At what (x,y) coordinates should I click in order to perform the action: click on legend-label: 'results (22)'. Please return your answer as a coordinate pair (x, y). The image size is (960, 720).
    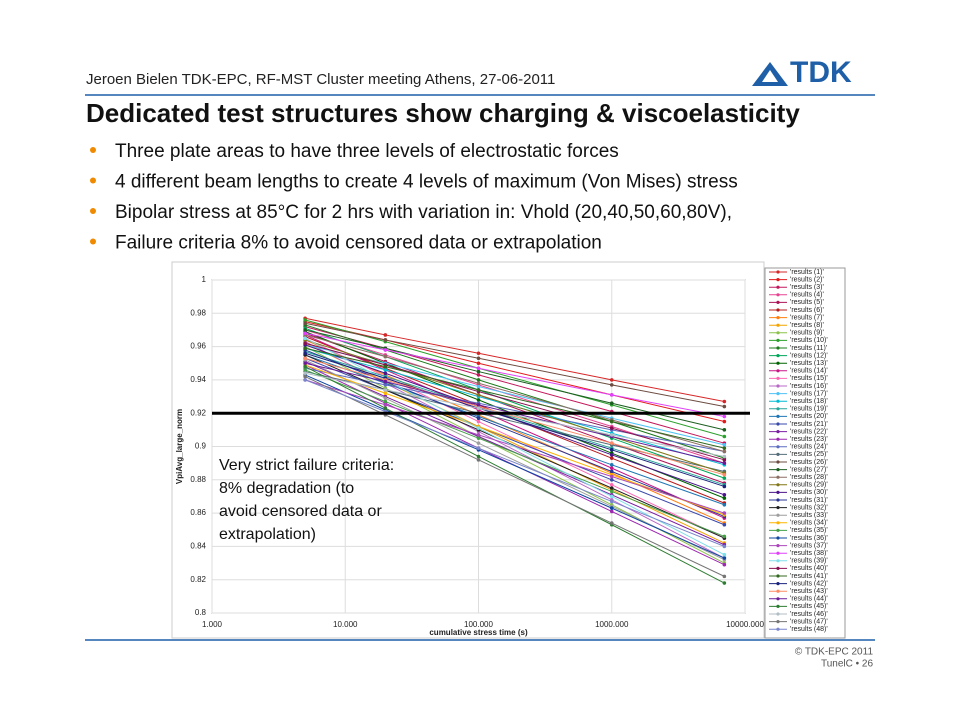
    Looking at the image, I should click on (809, 431).